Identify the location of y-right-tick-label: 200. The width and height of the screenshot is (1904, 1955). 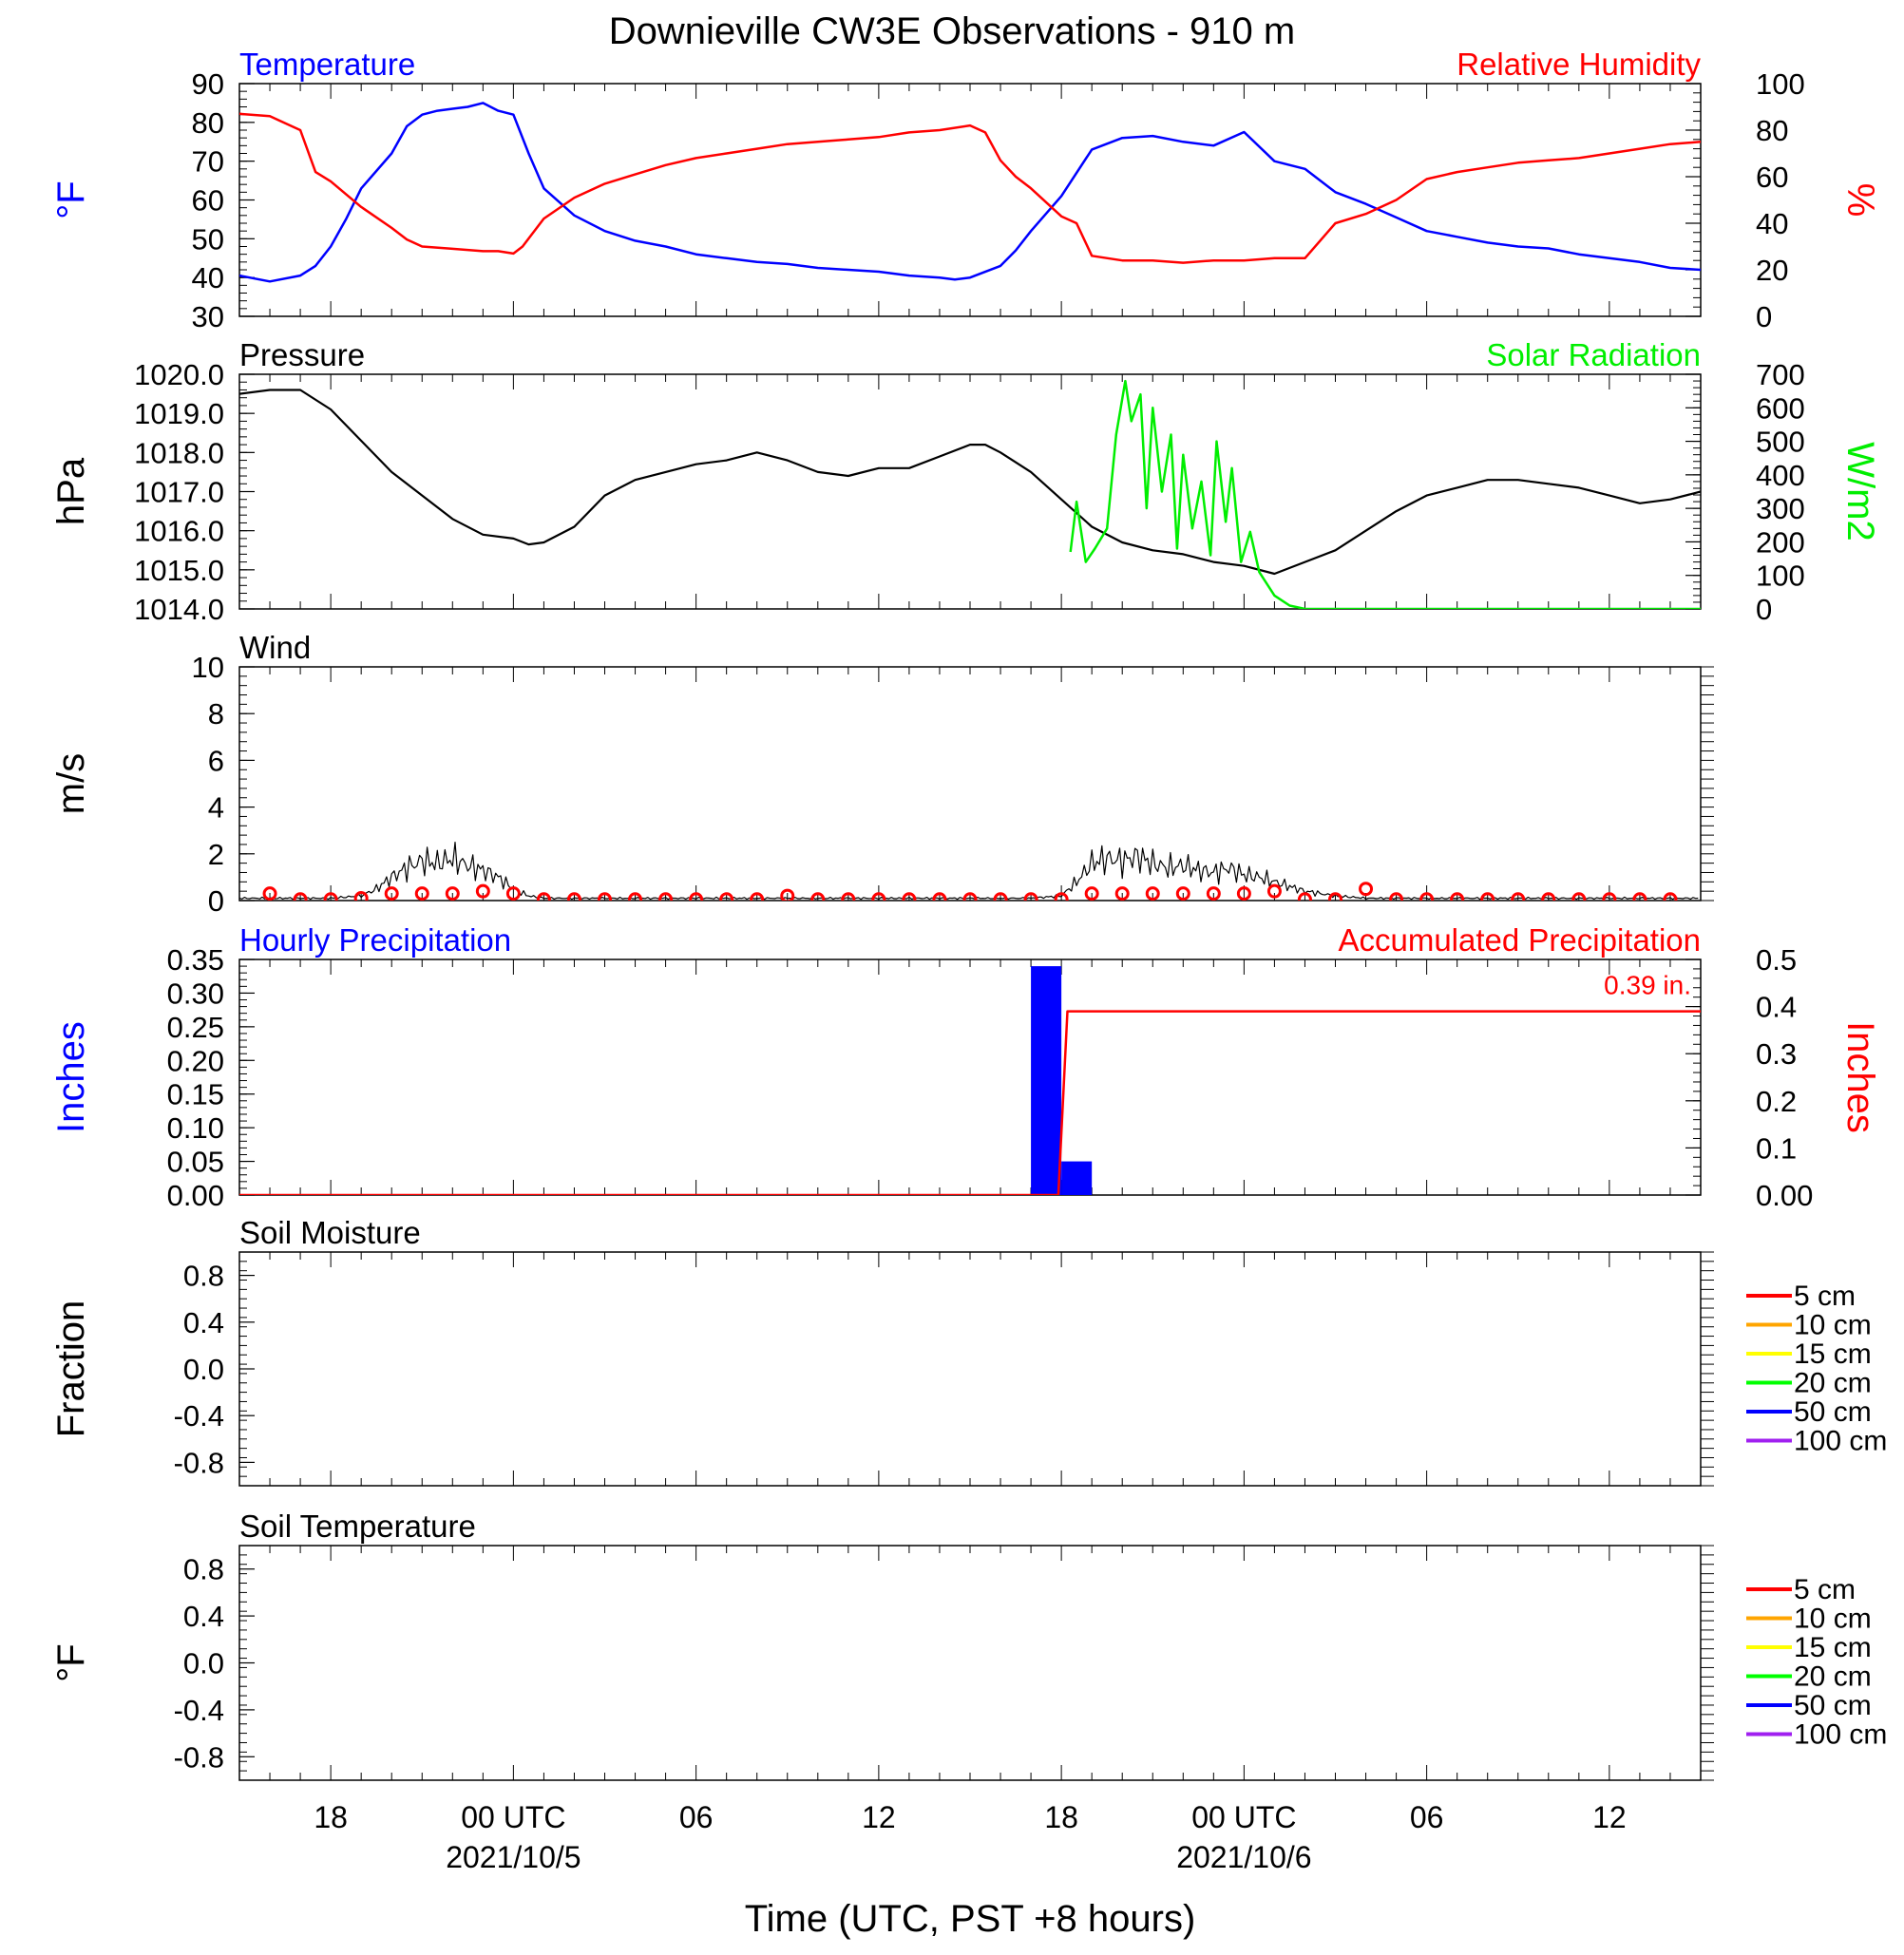
(1780, 542).